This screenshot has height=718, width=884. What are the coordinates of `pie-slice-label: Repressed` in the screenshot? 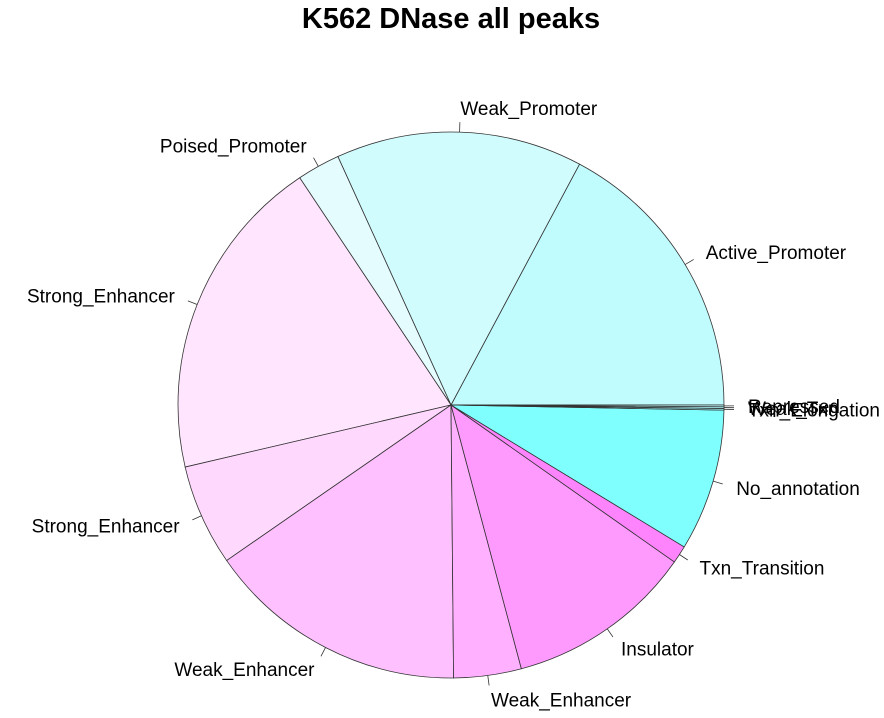 It's located at (794, 407).